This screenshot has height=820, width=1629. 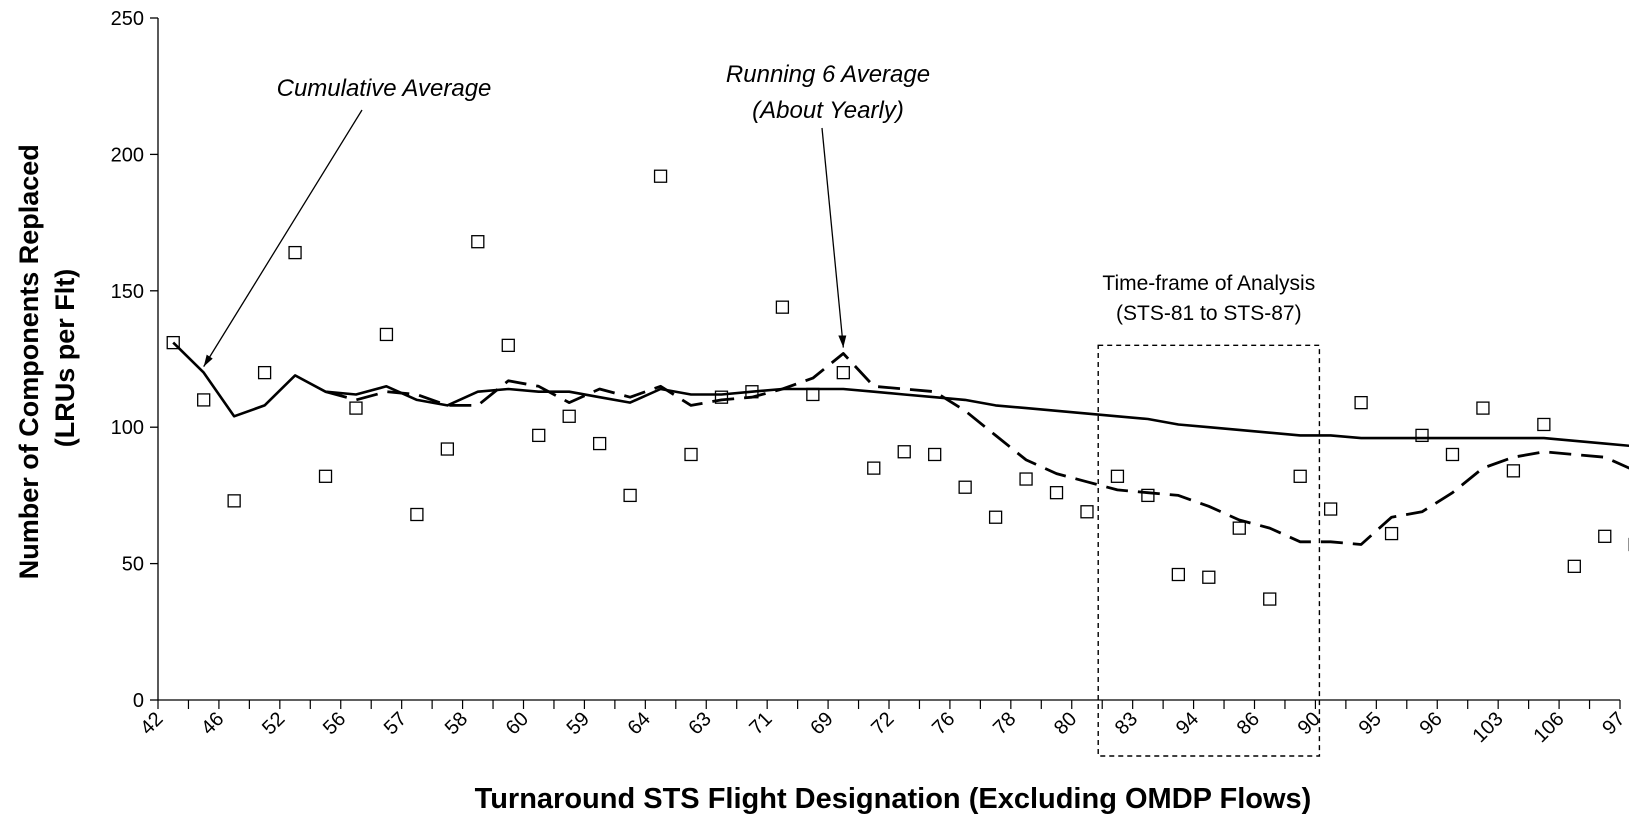 What do you see at coordinates (1613, 723) in the screenshot?
I see `x-tick-label: 97` at bounding box center [1613, 723].